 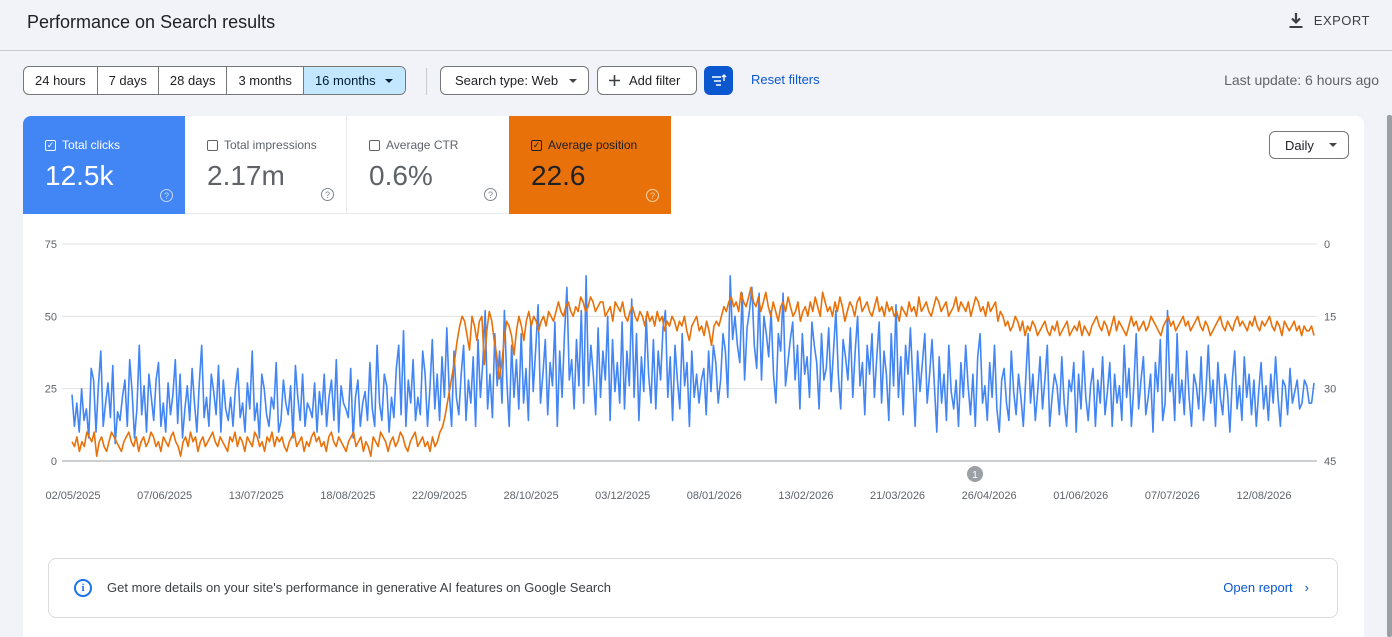 I want to click on metric-label-wrap: Total impressions, so click(x=262, y=145).